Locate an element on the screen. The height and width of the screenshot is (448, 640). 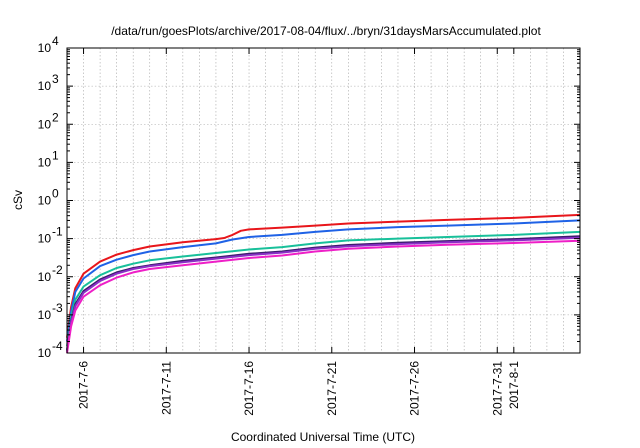
x-tick-label: 2017-7-16 is located at coordinates (249, 388).